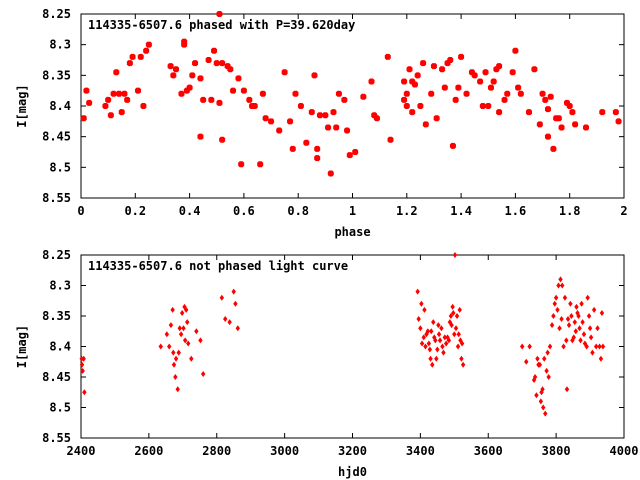 The width and height of the screenshot is (640, 480). I want to click on phased-y-axis-title: I[mag], so click(22, 105).